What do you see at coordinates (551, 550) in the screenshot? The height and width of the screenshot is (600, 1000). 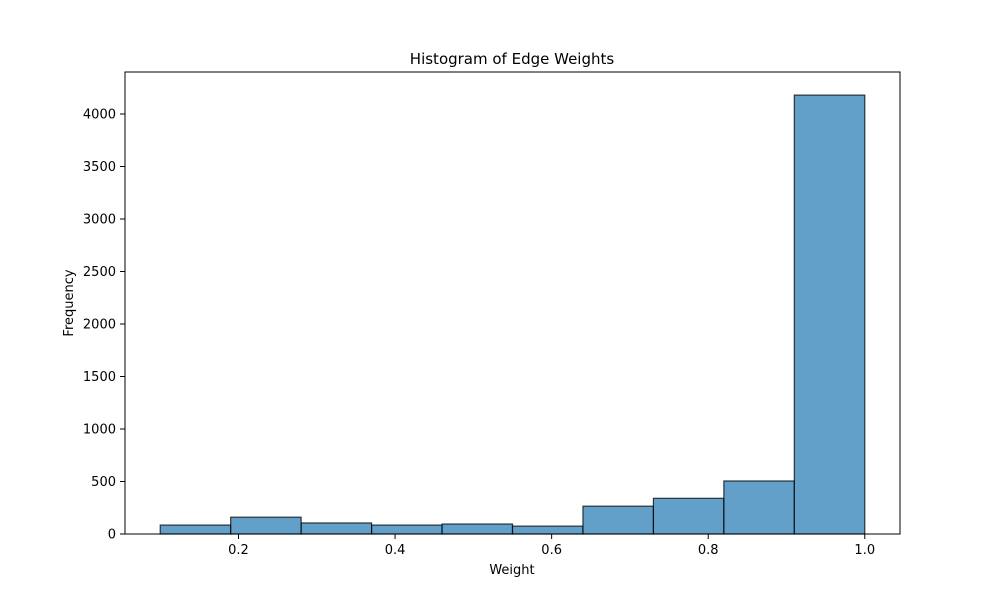 I see `x-tick-label-3: 0.6` at bounding box center [551, 550].